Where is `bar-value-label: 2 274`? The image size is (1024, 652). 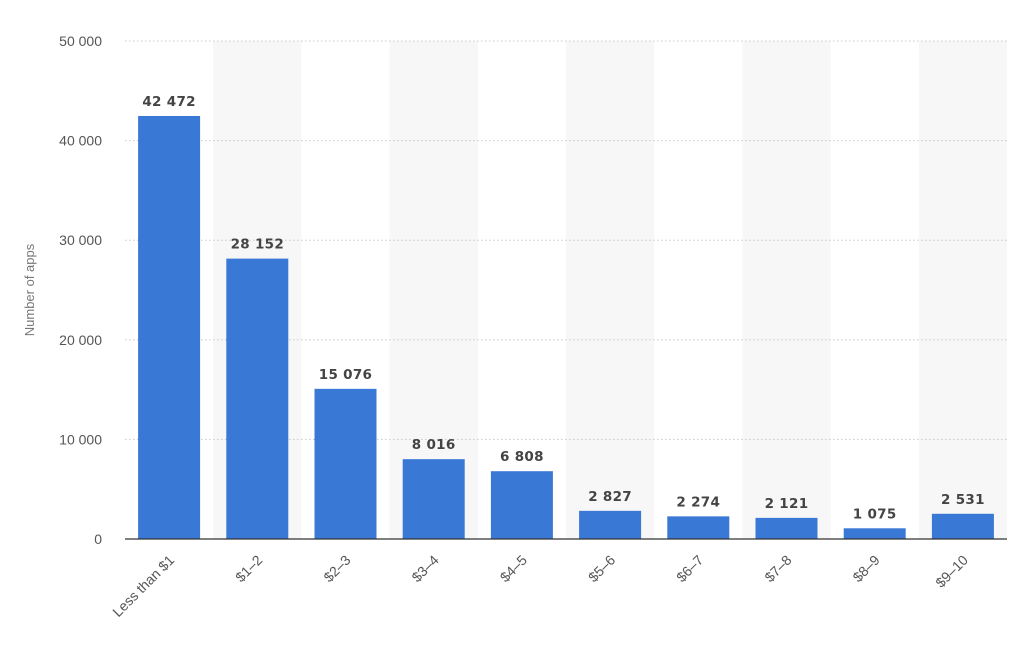 bar-value-label: 2 274 is located at coordinates (698, 502).